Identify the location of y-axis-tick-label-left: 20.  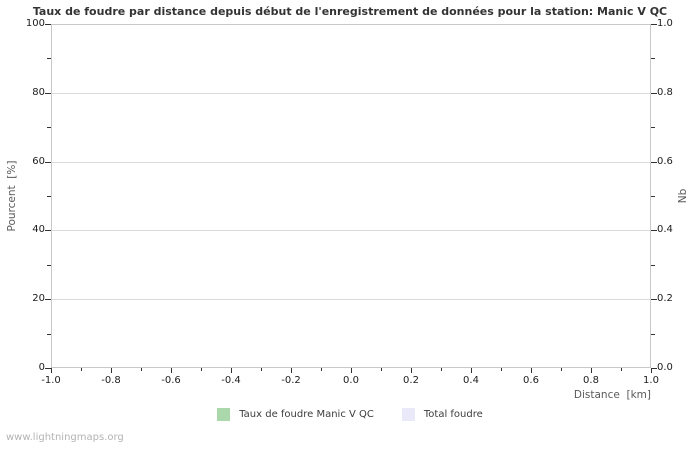
(38, 299).